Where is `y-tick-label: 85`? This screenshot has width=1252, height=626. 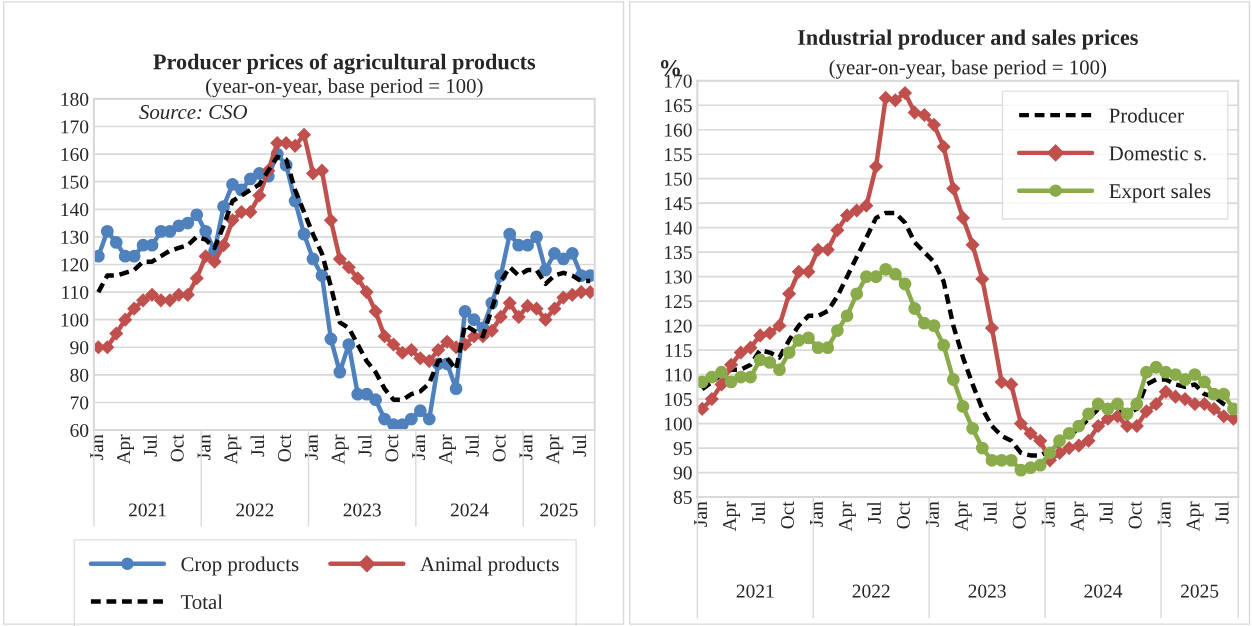 y-tick-label: 85 is located at coordinates (682, 497).